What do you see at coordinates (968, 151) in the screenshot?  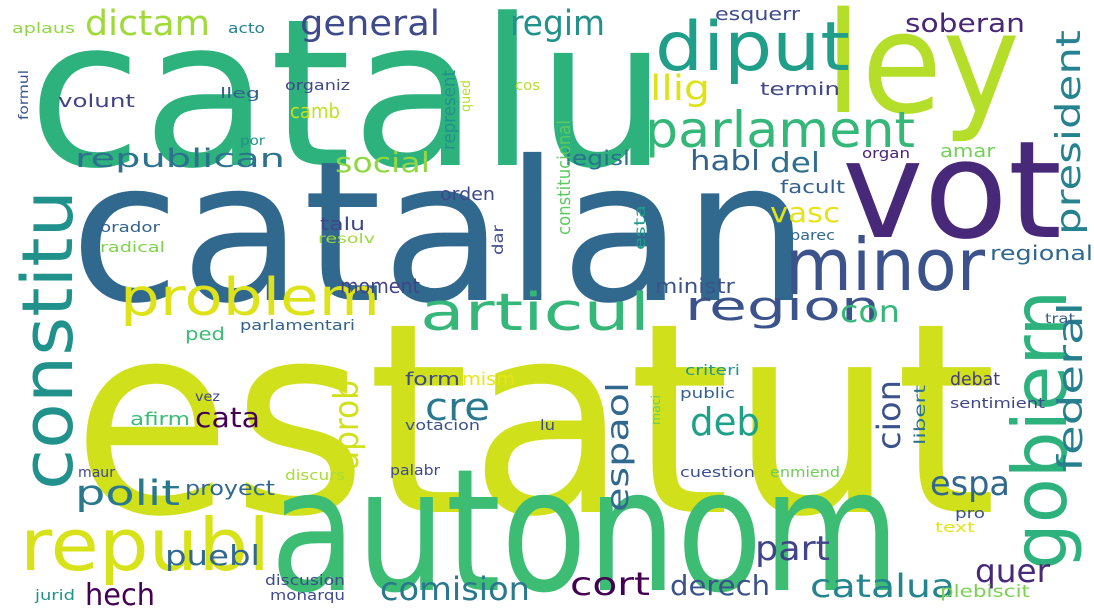 I see `word: amar` at bounding box center [968, 151].